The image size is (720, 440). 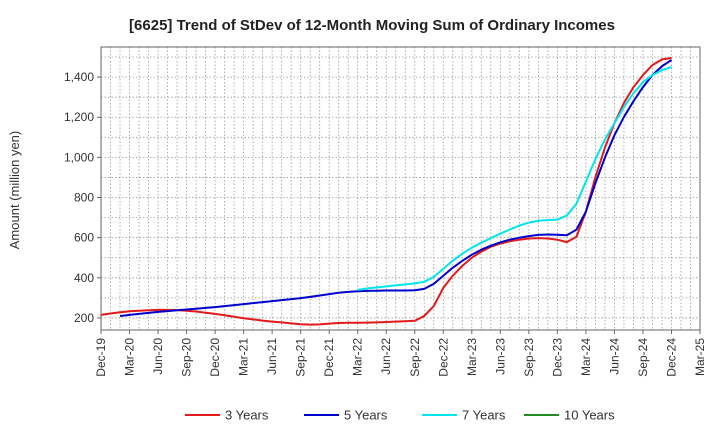 What do you see at coordinates (529, 357) in the screenshot?
I see `x-tick-label: Sep-23` at bounding box center [529, 357].